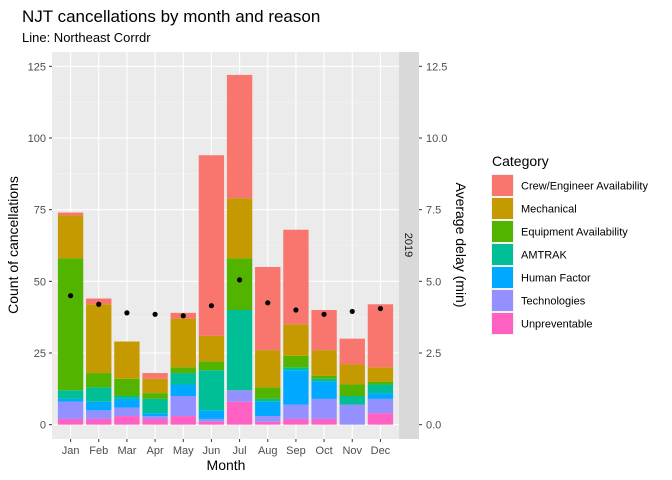 This screenshot has width=672, height=480. I want to click on bar-technologies-aug, so click(268, 419).